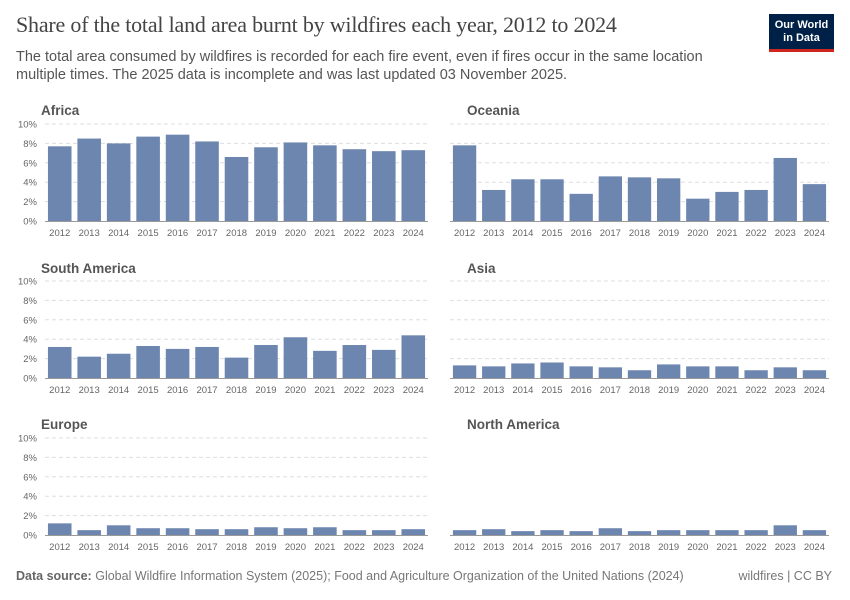 Image resolution: width=850 pixels, height=600 pixels. I want to click on logo-line-2: in Data, so click(801, 38).